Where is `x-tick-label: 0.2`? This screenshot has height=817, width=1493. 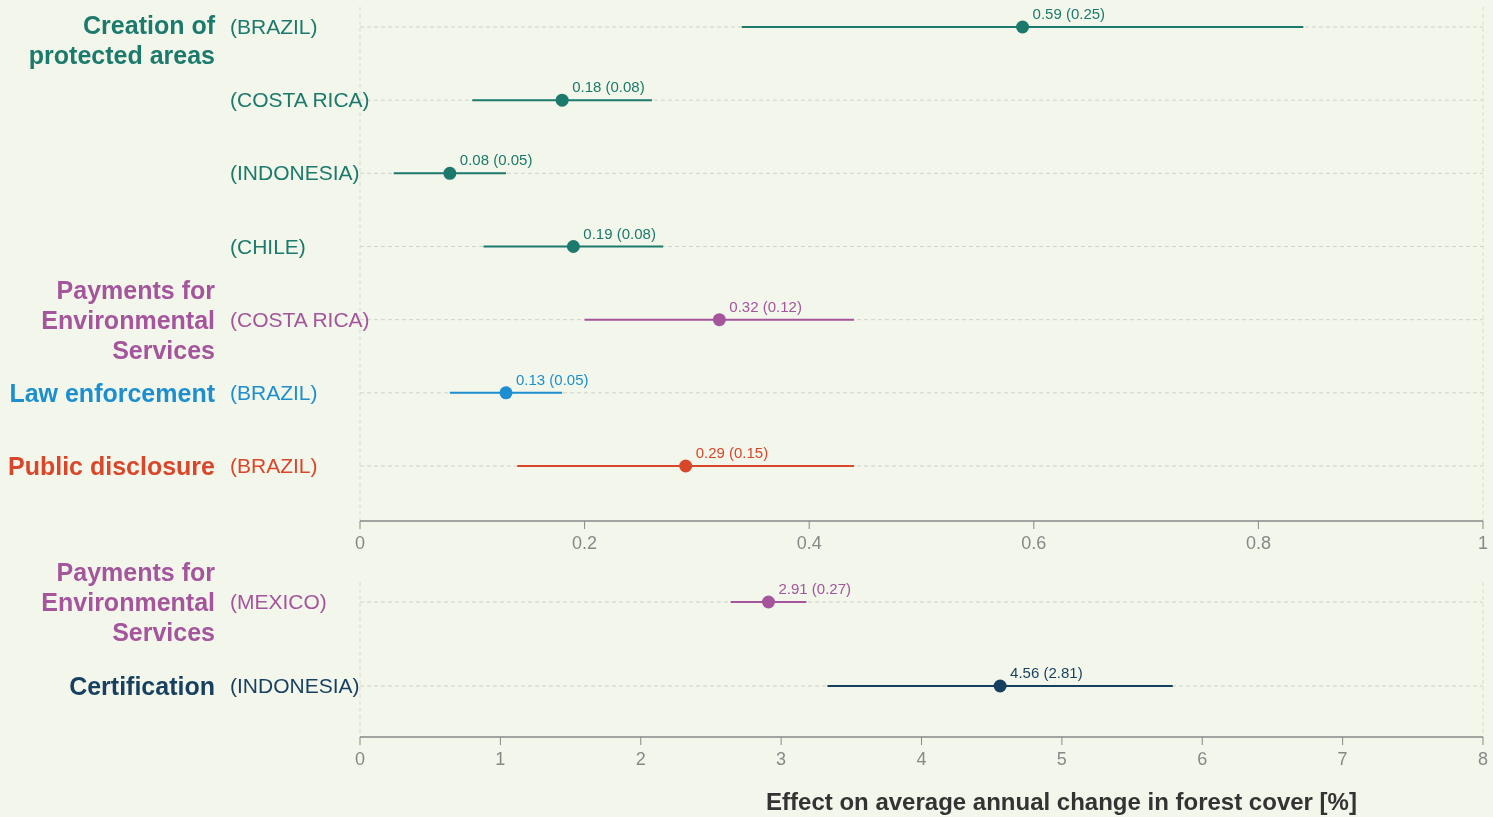 x-tick-label: 0.2 is located at coordinates (585, 543).